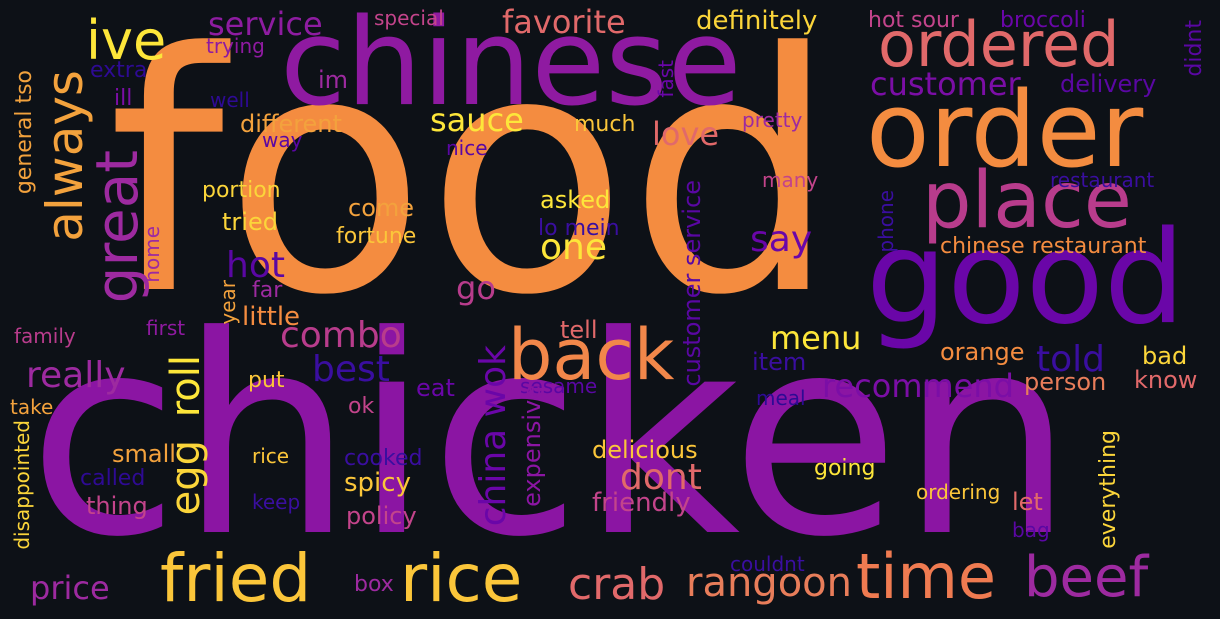 The image size is (1220, 619). Describe the element at coordinates (166, 328) in the screenshot. I see `word-first: first` at that location.